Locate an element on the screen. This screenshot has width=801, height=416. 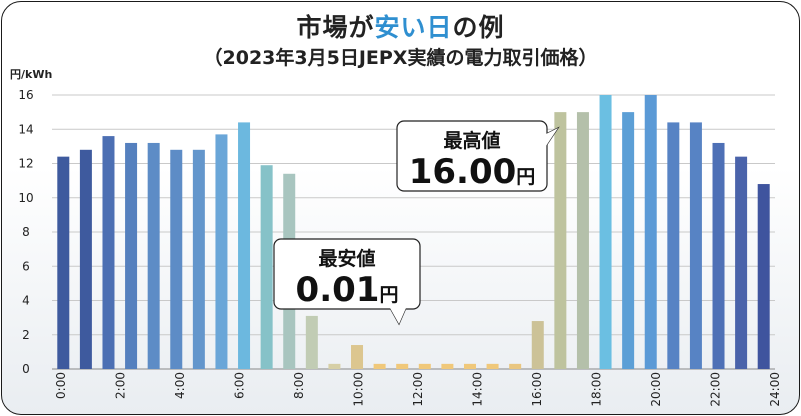
callout-label: 最安値 is located at coordinates (346, 258).